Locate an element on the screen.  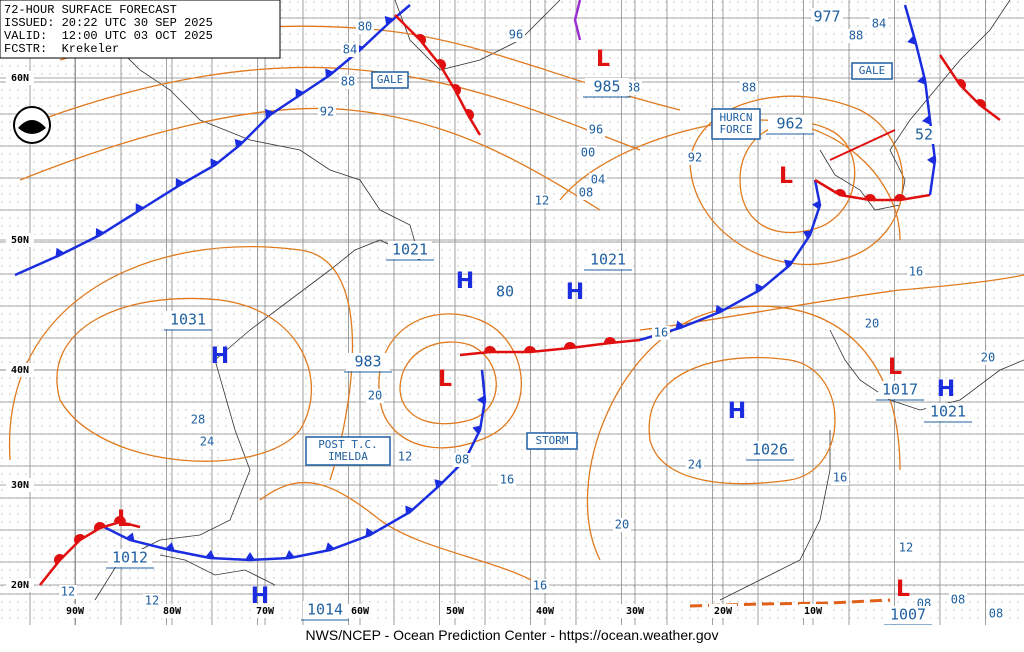
isobar-label: 28 is located at coordinates (198, 420).